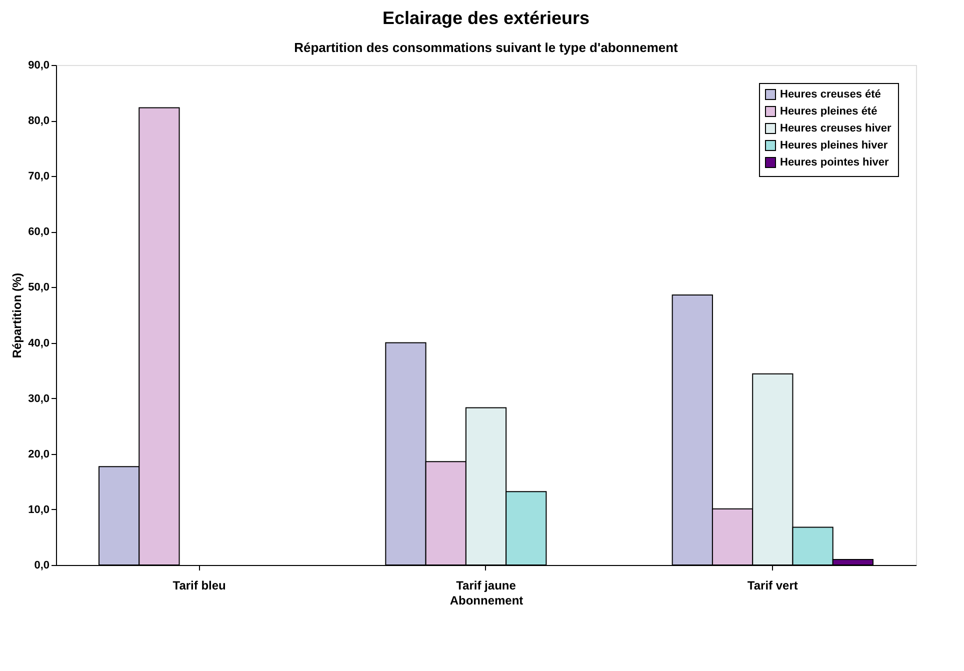 The width and height of the screenshot is (964, 671). I want to click on chart-title: Eclairage des extérieurs, so click(486, 18).